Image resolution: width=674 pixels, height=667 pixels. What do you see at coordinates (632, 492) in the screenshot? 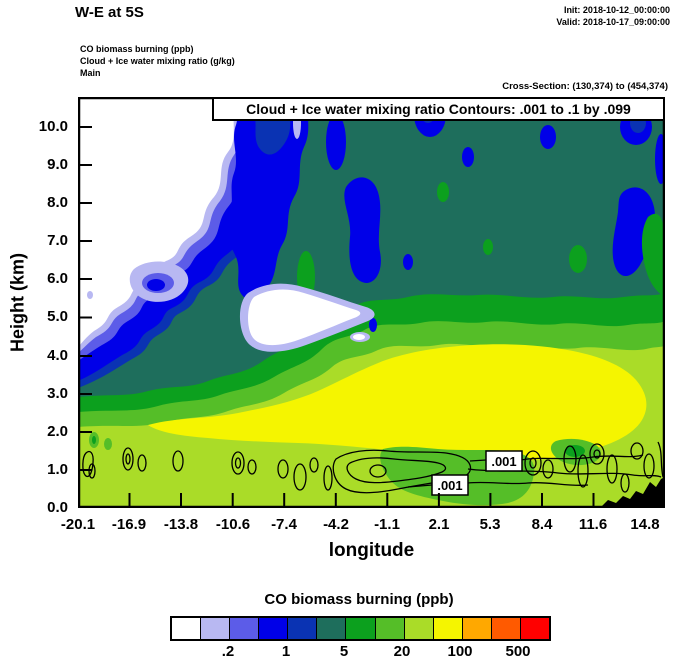
I see `terrain-mask` at bounding box center [632, 492].